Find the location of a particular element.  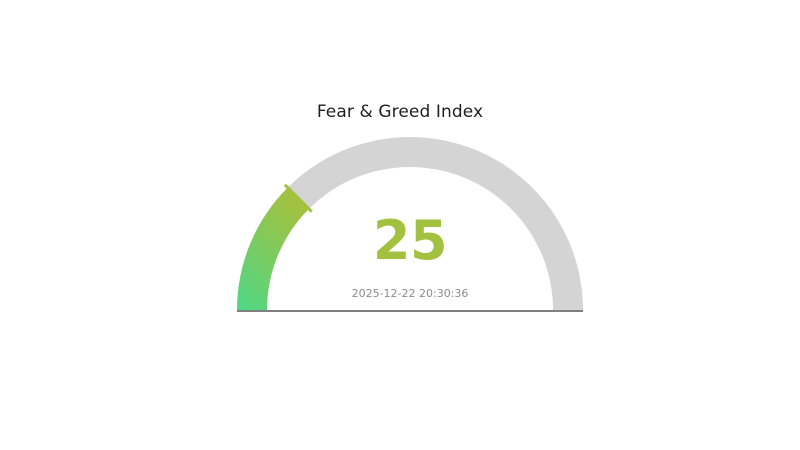

gauge-threshold-marker is located at coordinates (298, 198).